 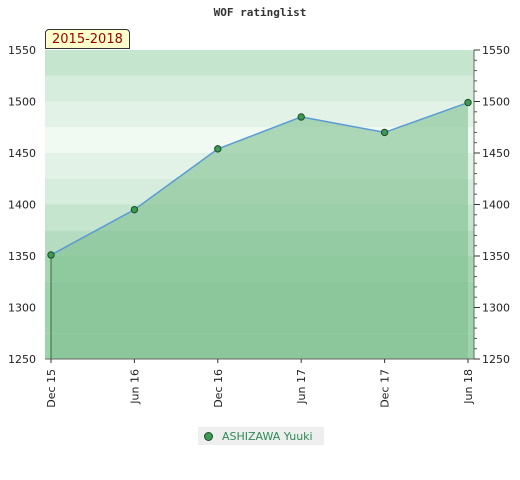 What do you see at coordinates (496, 153) in the screenshot?
I see `y-tick-label-right: 1450` at bounding box center [496, 153].